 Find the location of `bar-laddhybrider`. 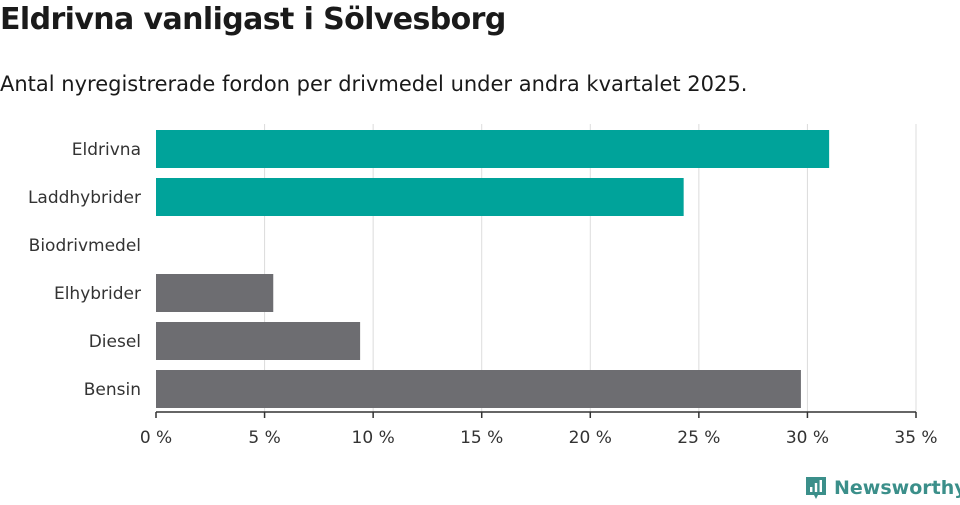

bar-laddhybrider is located at coordinates (420, 197).